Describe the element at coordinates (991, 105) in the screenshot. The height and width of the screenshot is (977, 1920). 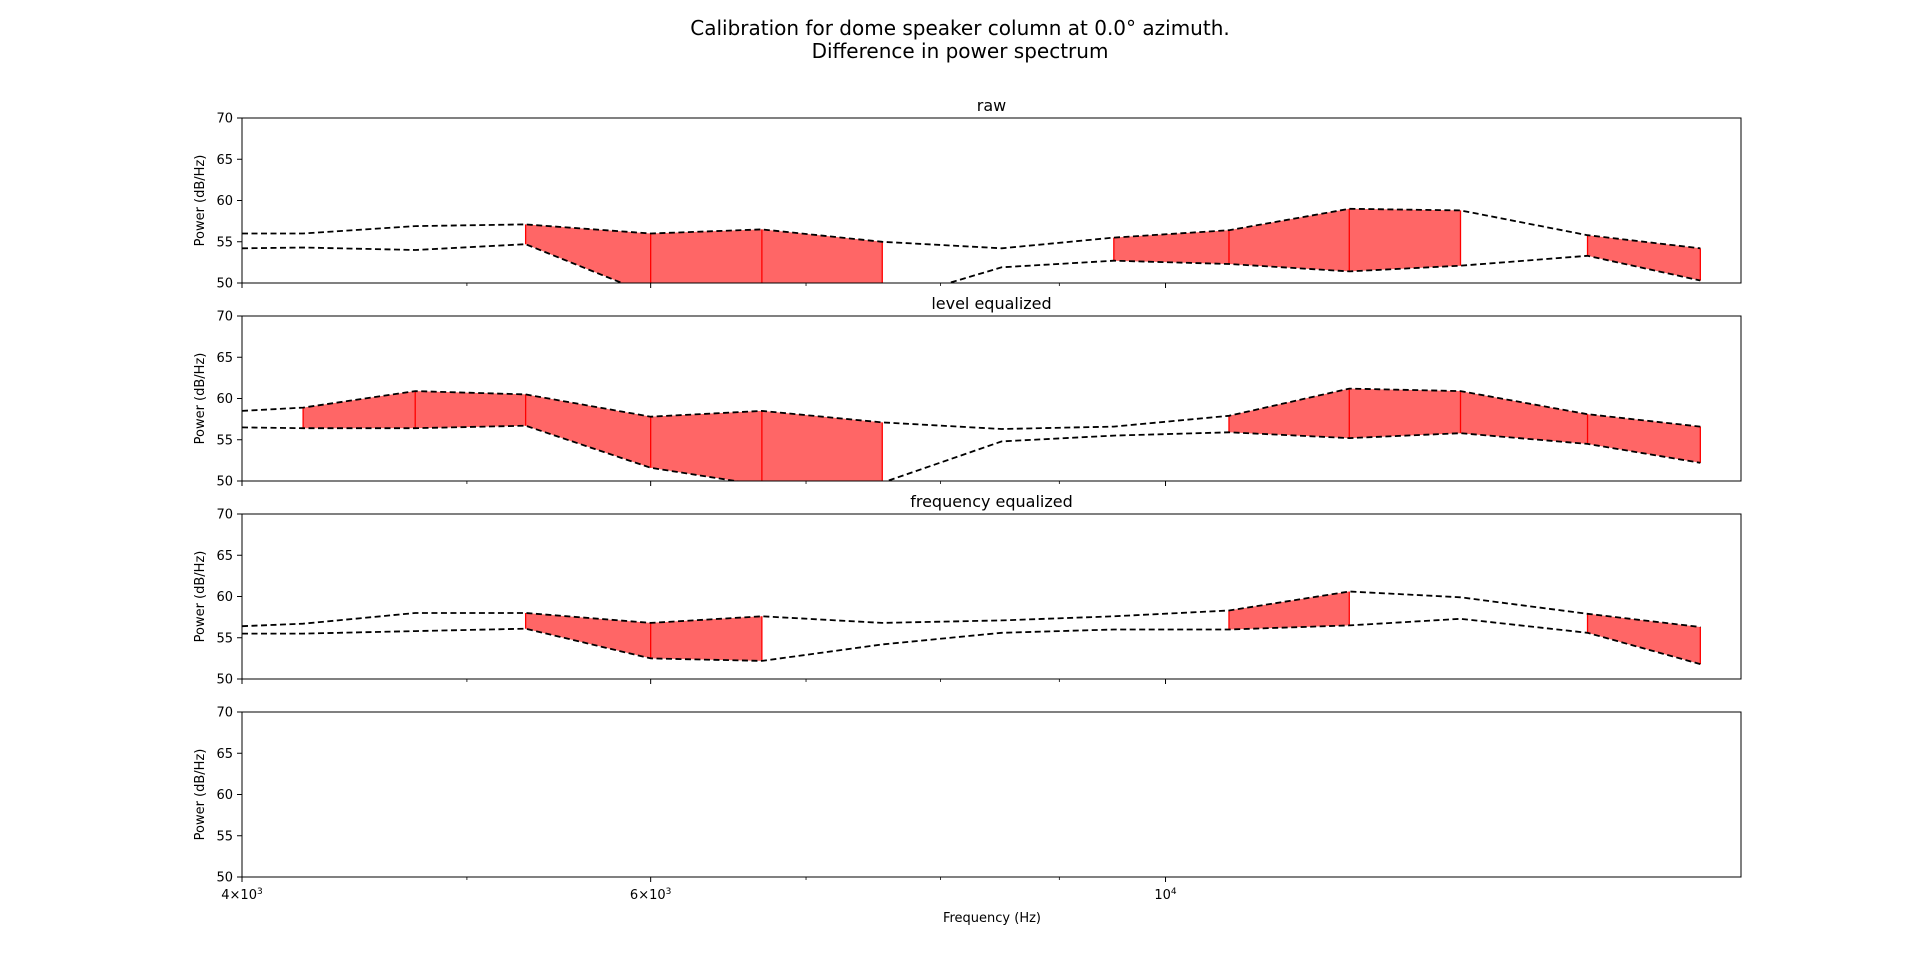
I see `panel-title: raw` at that location.